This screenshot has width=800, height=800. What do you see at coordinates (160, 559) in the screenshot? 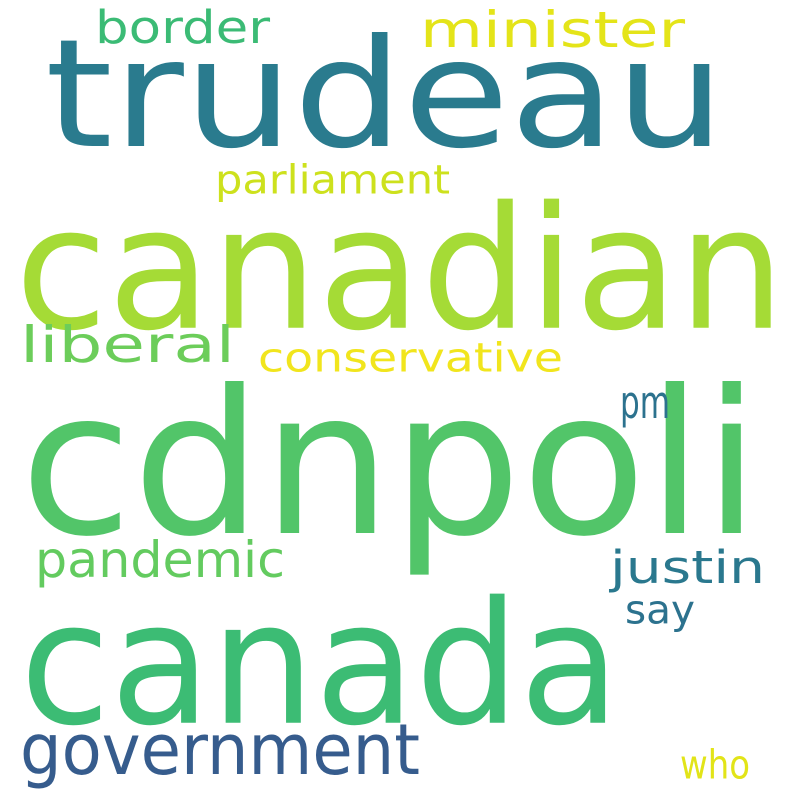
I see `word-pandemic: pandemic` at bounding box center [160, 559].